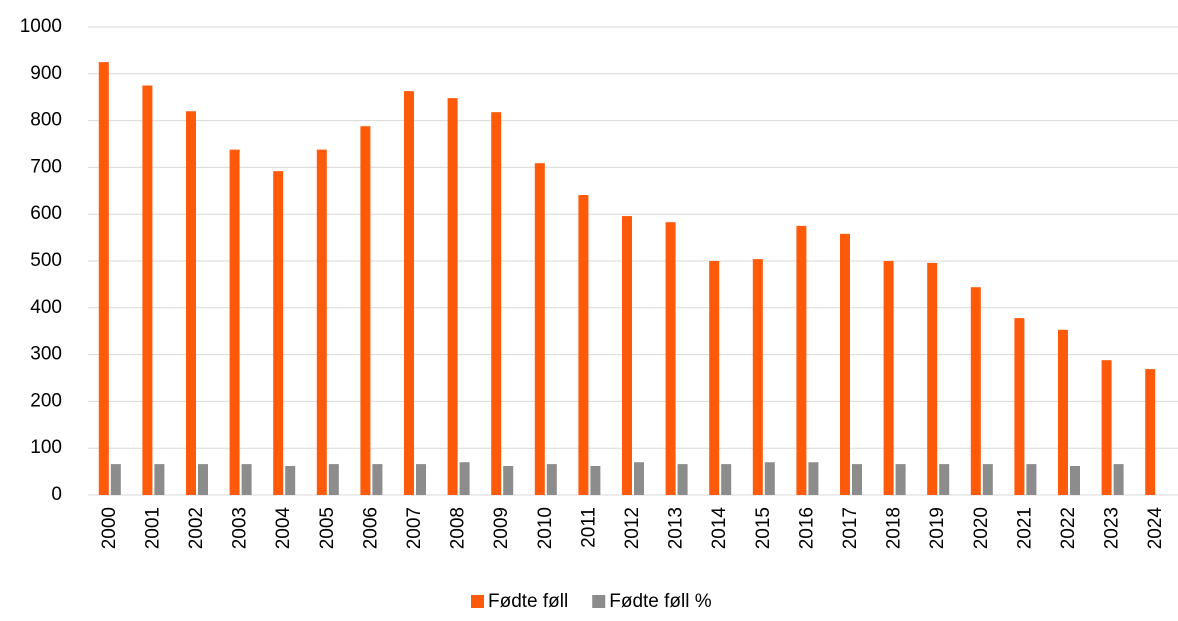 Image resolution: width=1178 pixels, height=621 pixels. I want to click on x-tick-label: 2007, so click(414, 528).